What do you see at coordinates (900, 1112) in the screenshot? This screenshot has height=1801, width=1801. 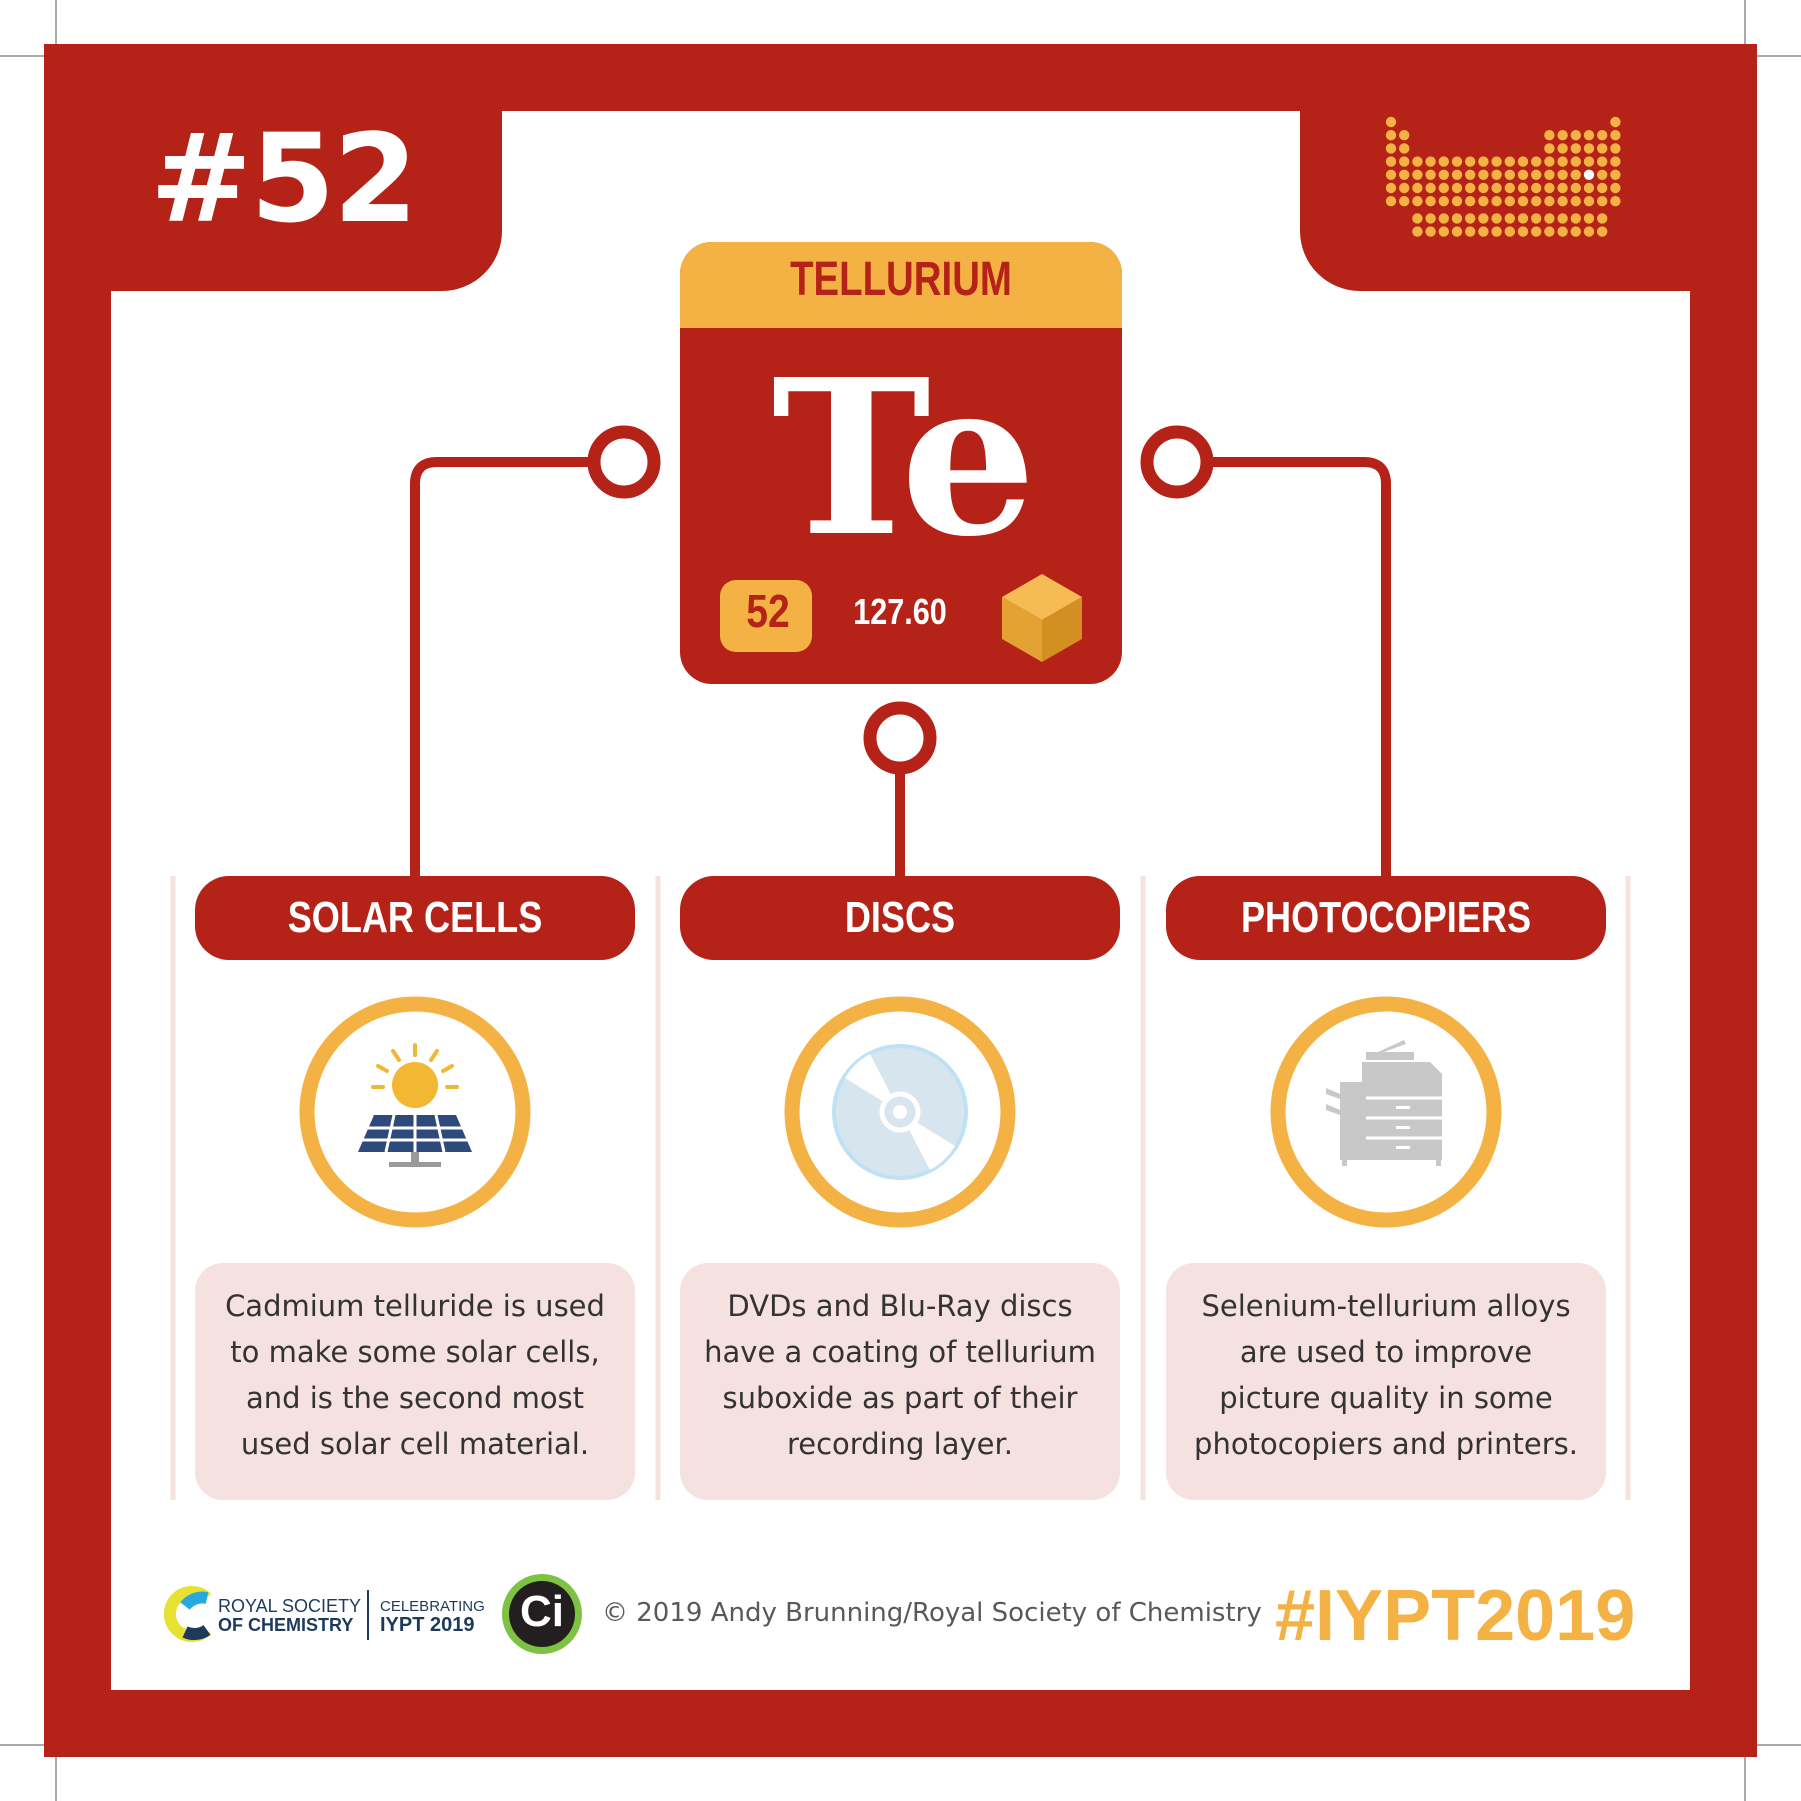 I see `disc-icon` at bounding box center [900, 1112].